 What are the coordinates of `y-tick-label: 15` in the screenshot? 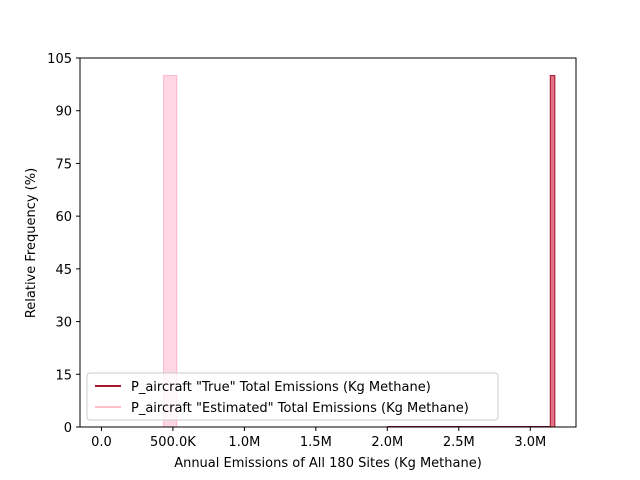 It's located at (63, 375).